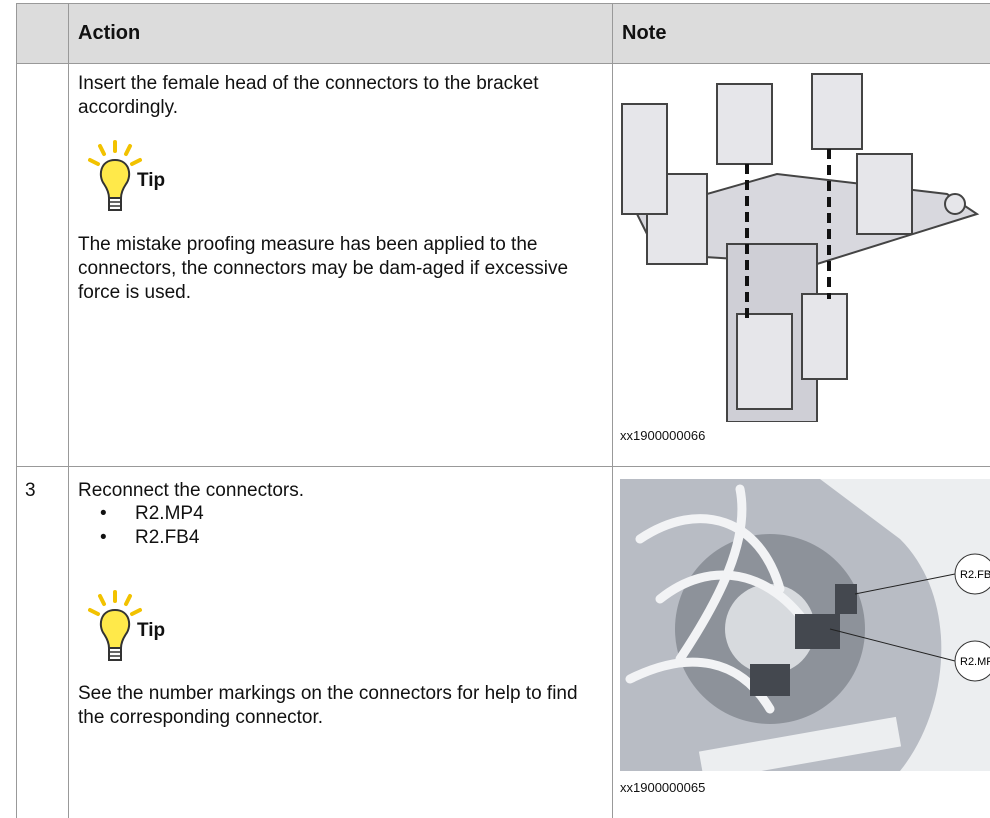 The image size is (990, 818). I want to click on connector-photo: R2.FB4 R2.MP4, so click(805, 625).